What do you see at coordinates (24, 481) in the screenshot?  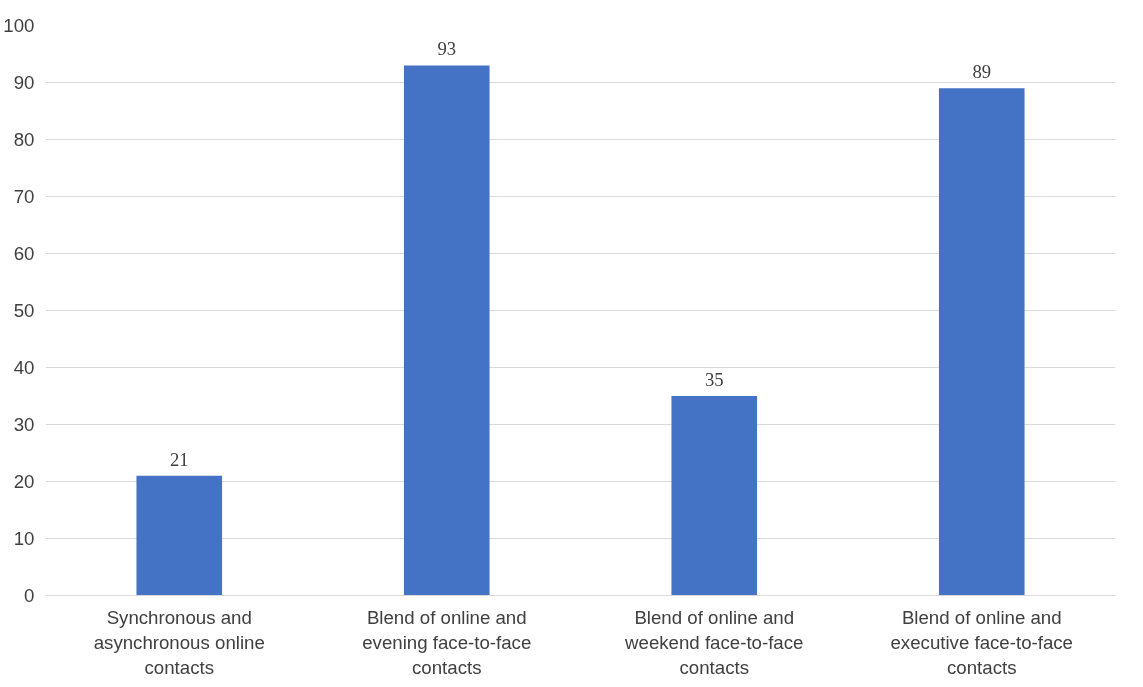 I see `y-tick-label: 20` at bounding box center [24, 481].